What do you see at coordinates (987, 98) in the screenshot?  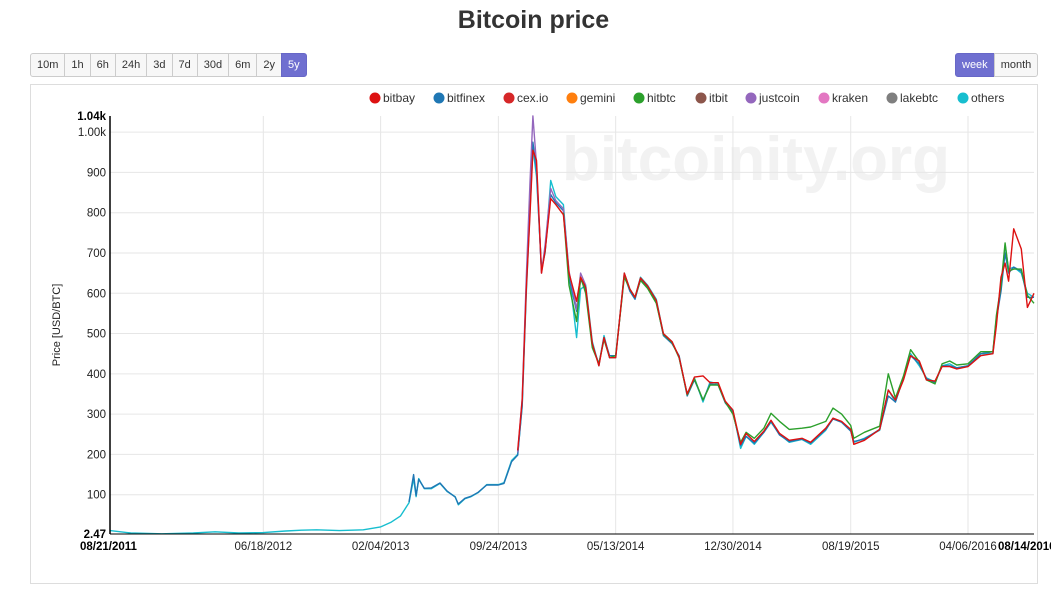 I see `legend-label-others: others` at bounding box center [987, 98].